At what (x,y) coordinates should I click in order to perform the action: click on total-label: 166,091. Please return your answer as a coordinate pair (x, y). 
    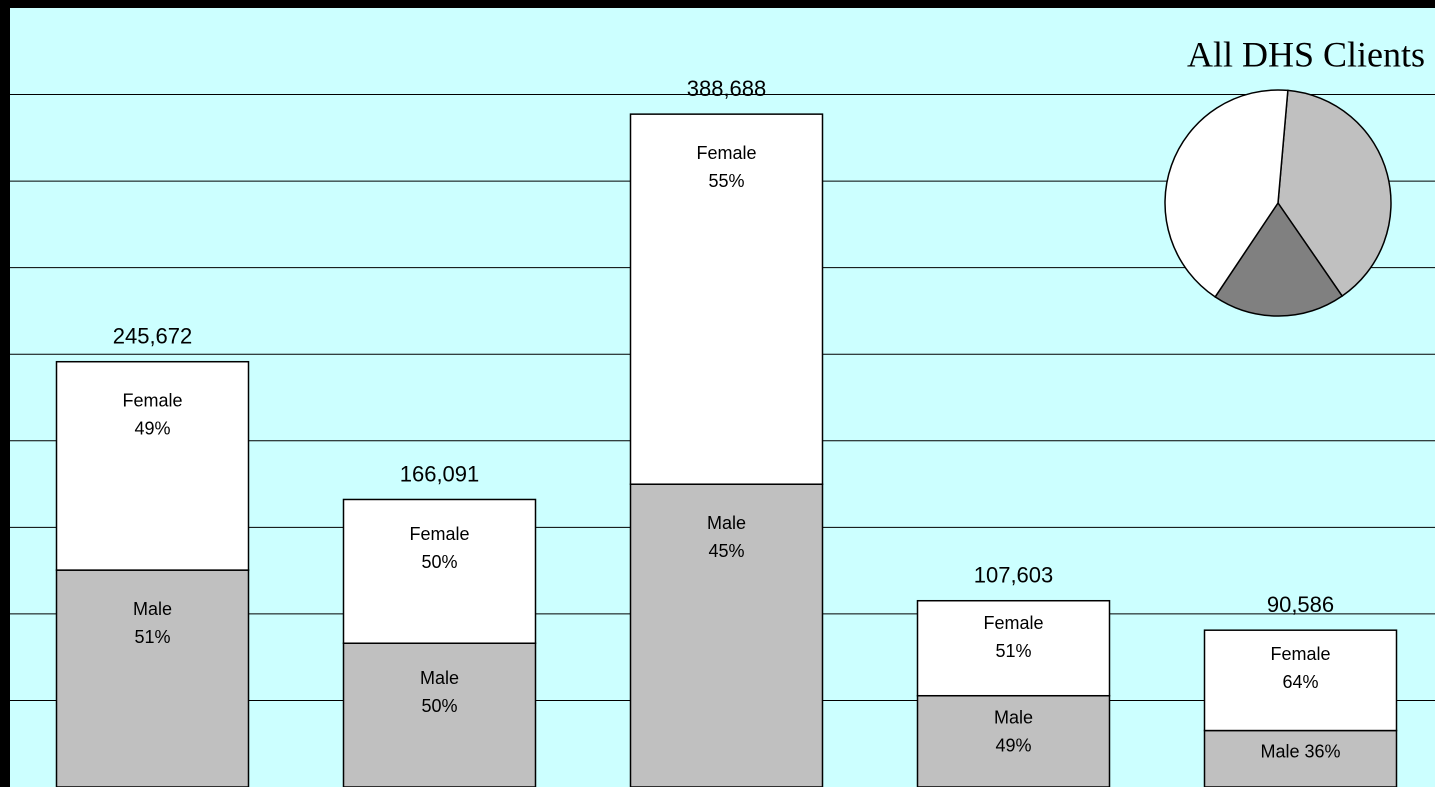
    Looking at the image, I should click on (440, 473).